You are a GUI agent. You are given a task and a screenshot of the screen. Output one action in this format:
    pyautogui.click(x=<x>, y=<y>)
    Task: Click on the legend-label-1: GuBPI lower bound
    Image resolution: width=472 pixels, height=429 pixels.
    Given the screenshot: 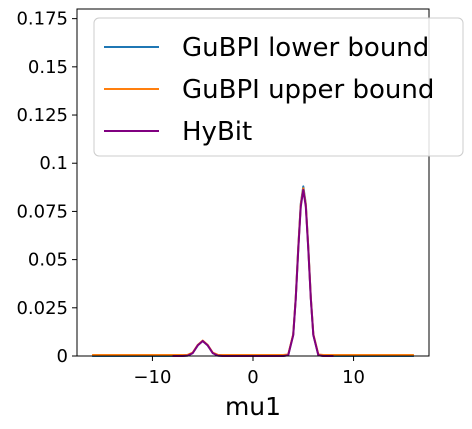 What is the action you would take?
    pyautogui.click(x=305, y=48)
    